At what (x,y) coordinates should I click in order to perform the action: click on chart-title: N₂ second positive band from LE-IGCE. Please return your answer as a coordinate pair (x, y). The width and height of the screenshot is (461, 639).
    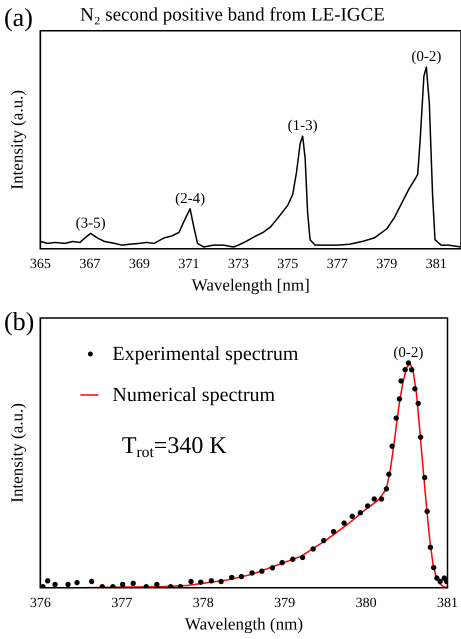
    Looking at the image, I should click on (232, 15).